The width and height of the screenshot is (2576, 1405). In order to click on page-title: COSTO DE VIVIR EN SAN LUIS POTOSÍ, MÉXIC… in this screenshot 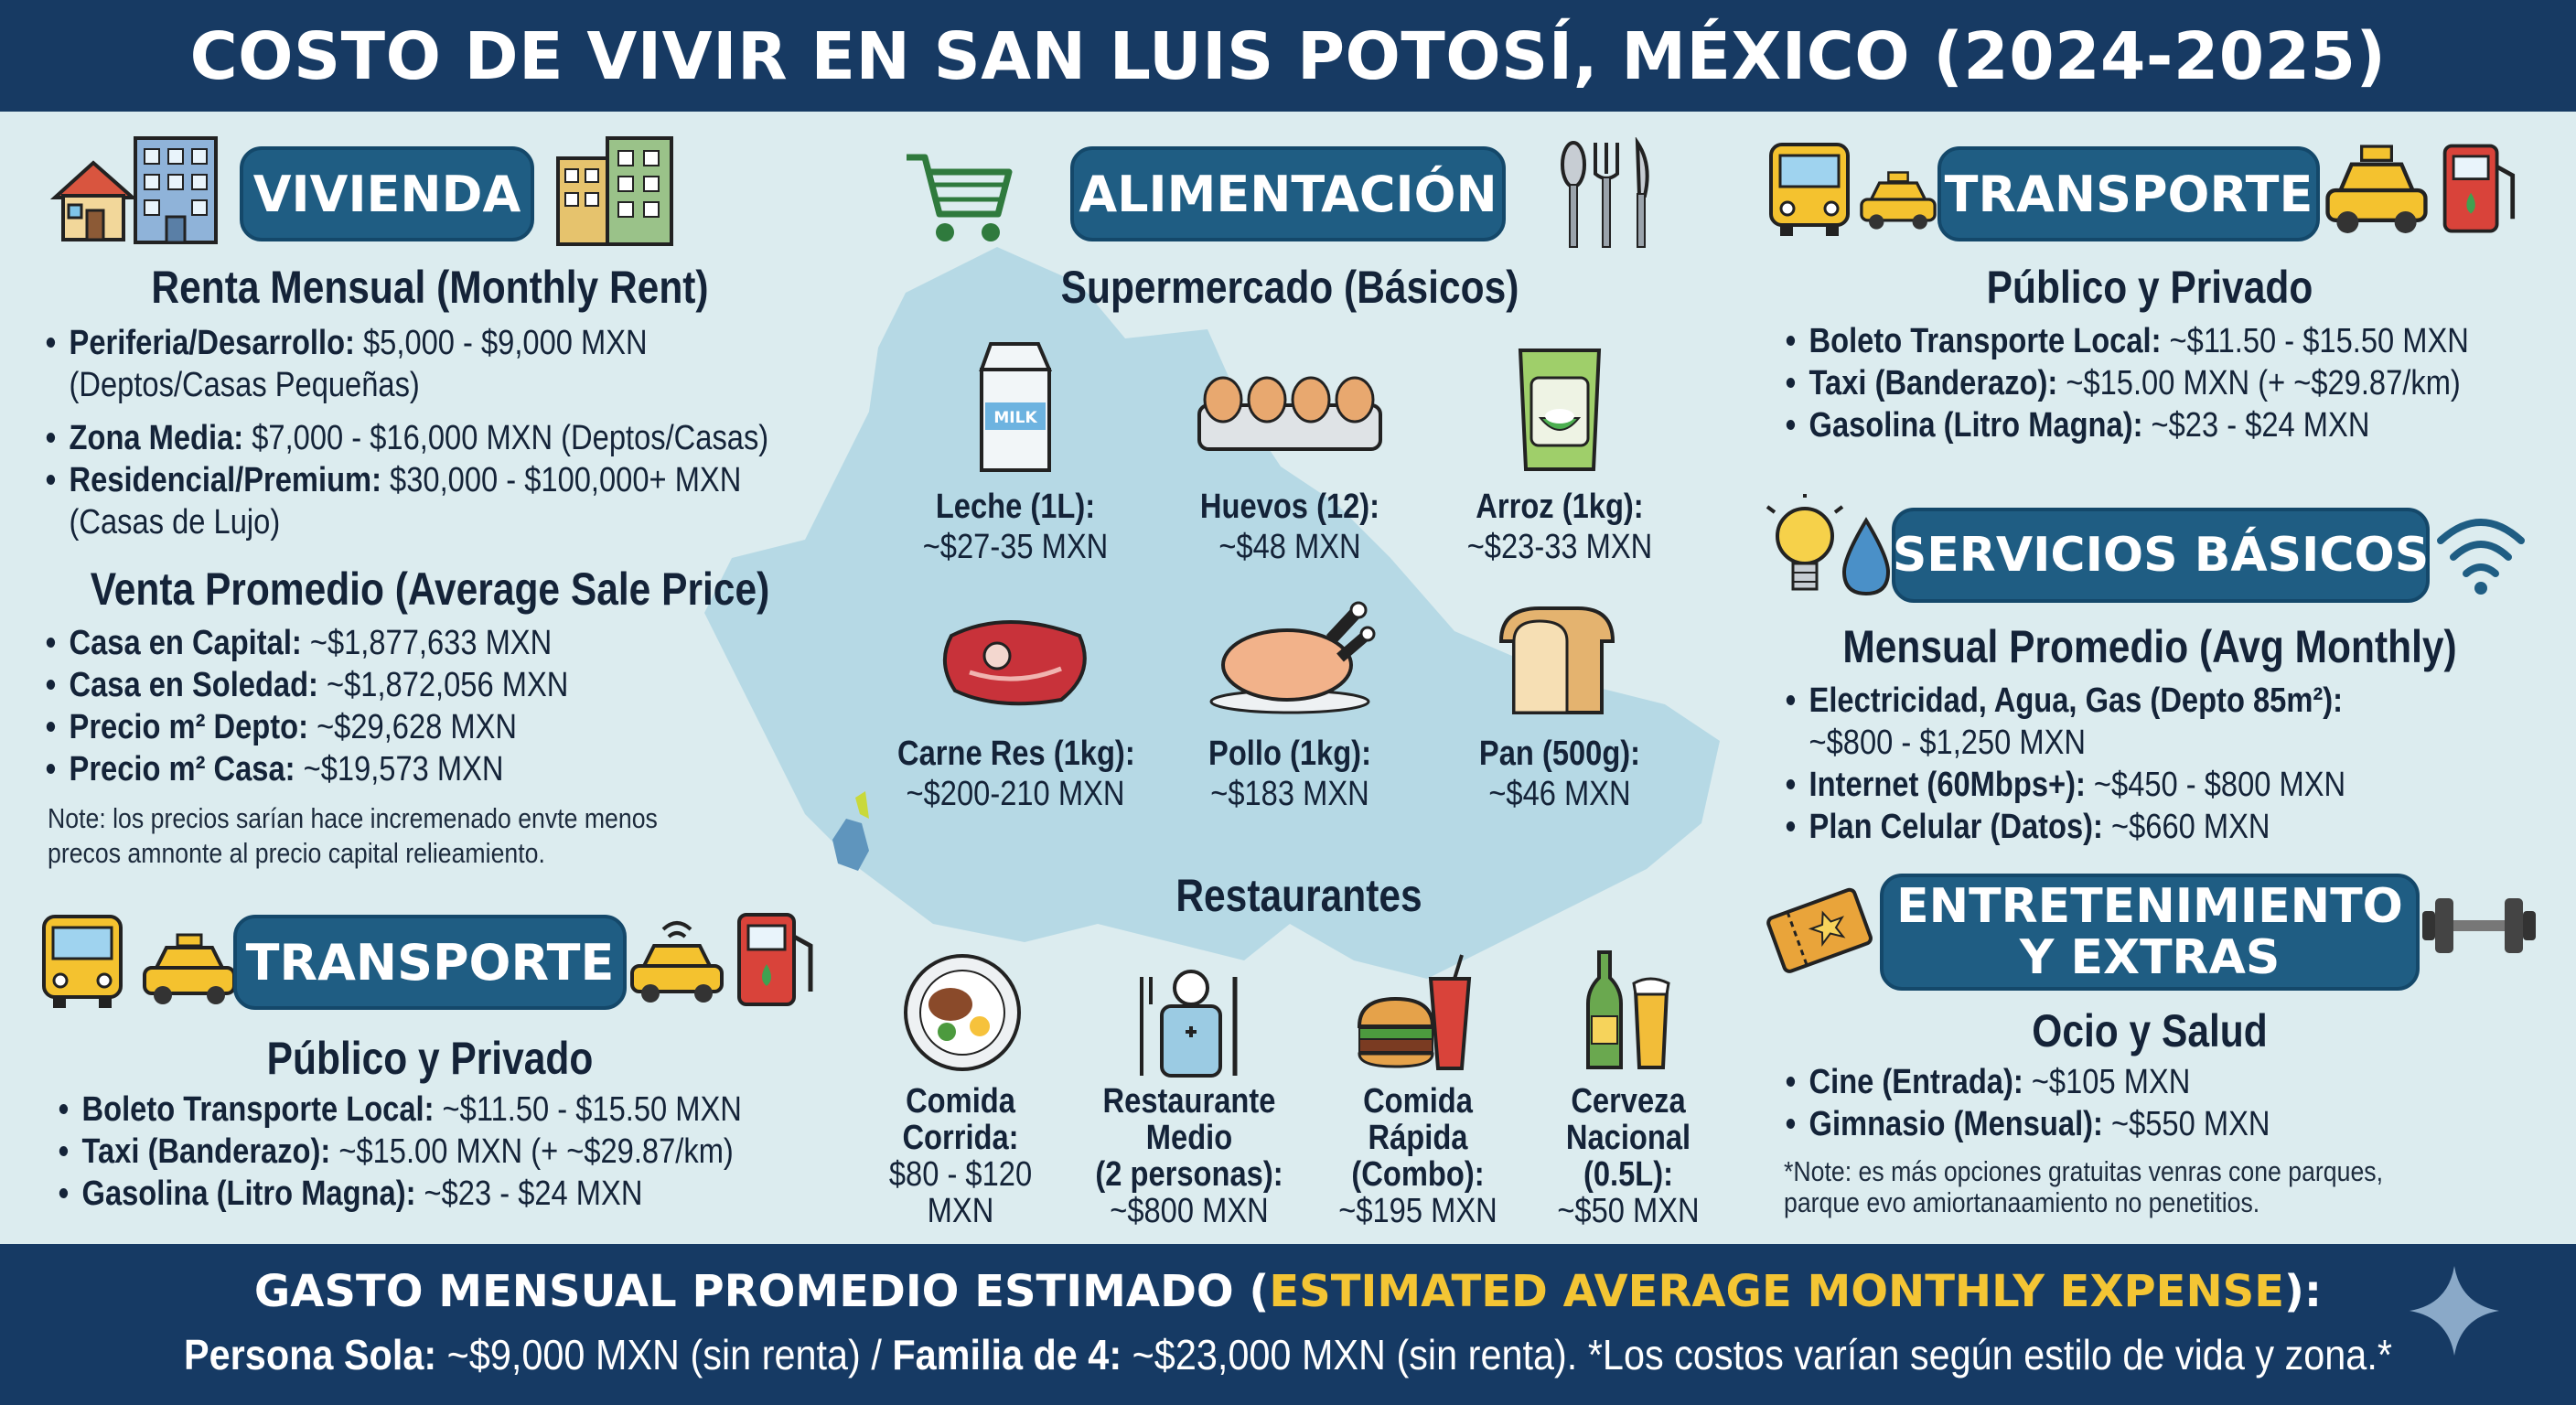, I will do `click(1288, 55)`.